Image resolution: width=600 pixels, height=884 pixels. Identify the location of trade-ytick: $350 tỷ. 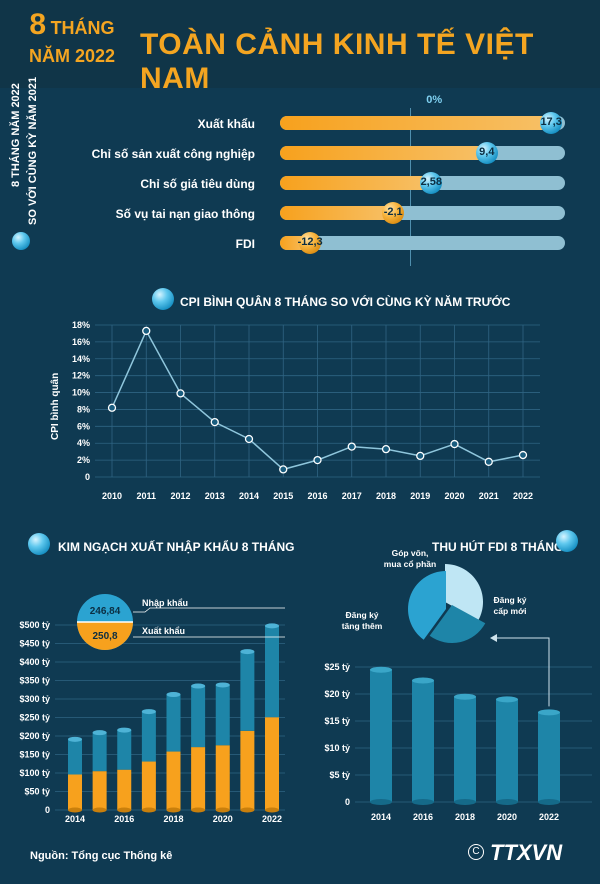
(34, 681).